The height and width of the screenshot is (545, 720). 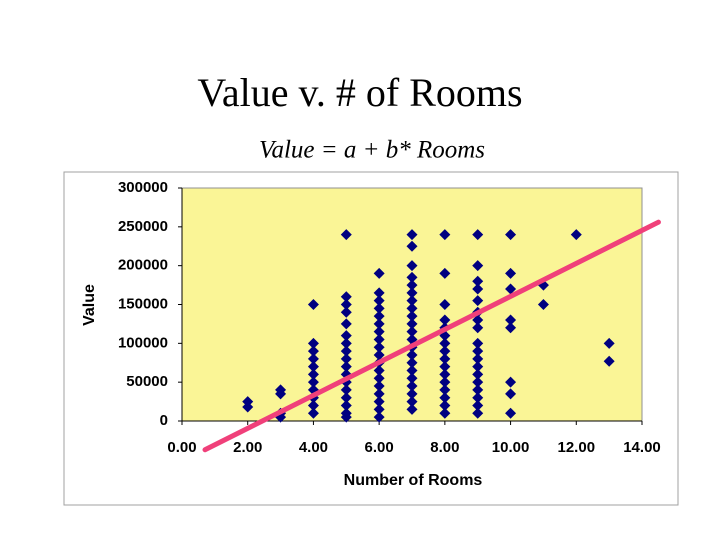 I want to click on x-tick-label: 10.00, so click(x=511, y=447).